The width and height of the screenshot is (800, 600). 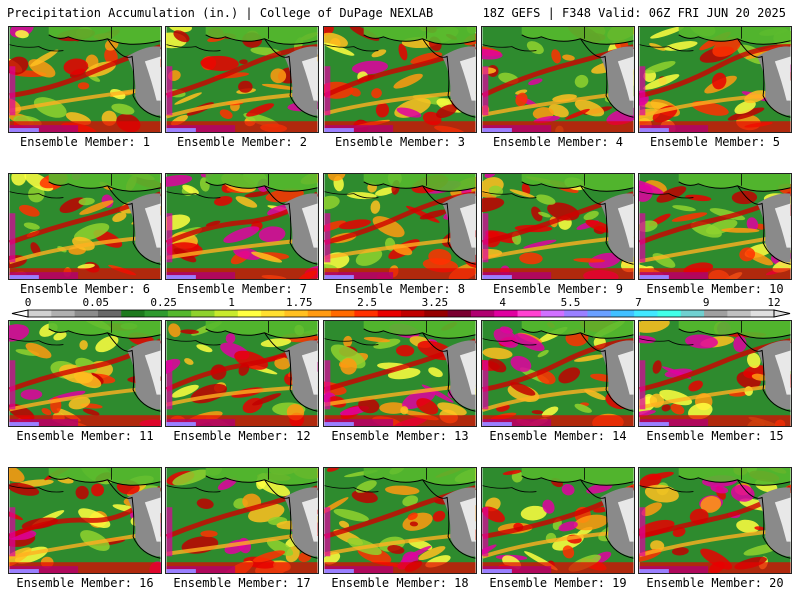 I want to click on ensemble-member-label: Ensemble Member: 15, so click(x=715, y=436).